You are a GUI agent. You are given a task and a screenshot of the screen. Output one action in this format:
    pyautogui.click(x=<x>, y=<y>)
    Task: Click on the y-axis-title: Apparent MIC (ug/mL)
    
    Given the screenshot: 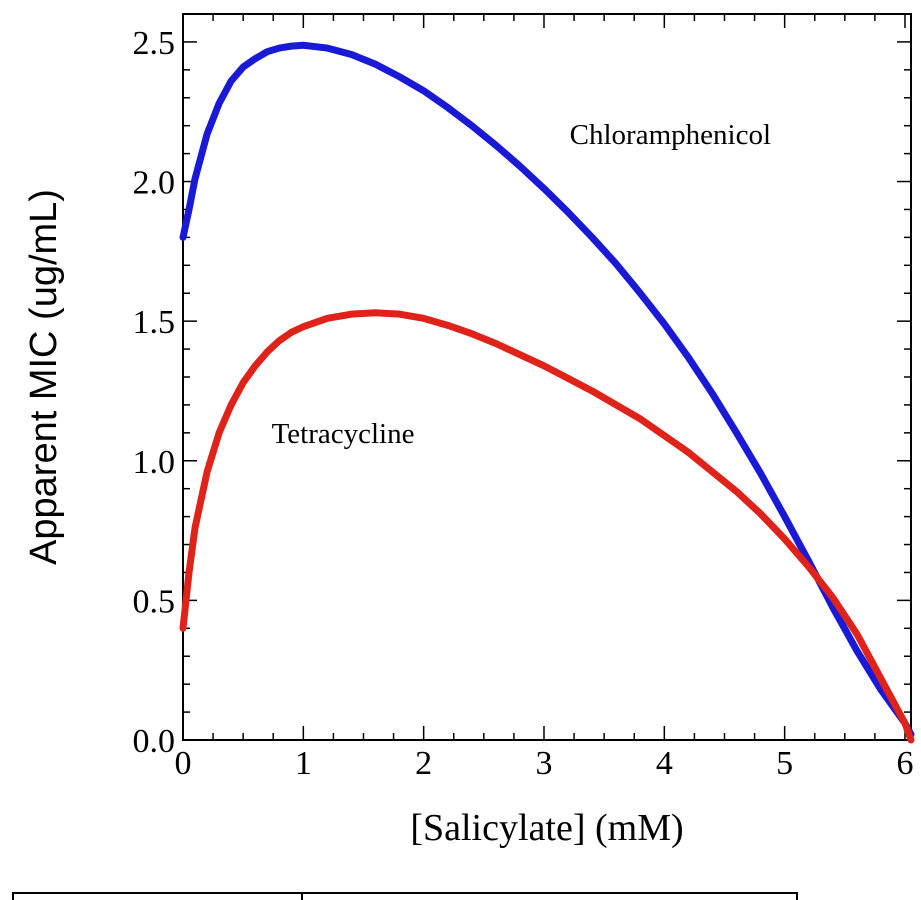 What is the action you would take?
    pyautogui.click(x=44, y=377)
    